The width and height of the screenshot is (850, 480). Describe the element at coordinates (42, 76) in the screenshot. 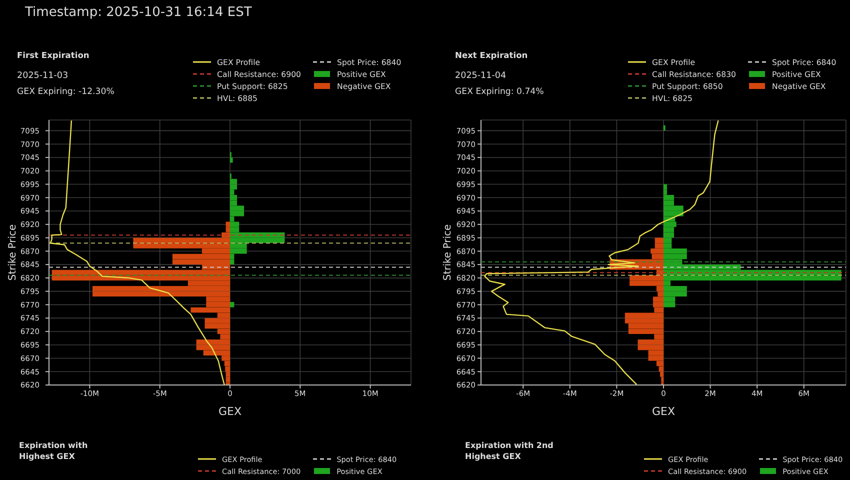

I see `chart-subtitle: 2025-11-03` at that location.